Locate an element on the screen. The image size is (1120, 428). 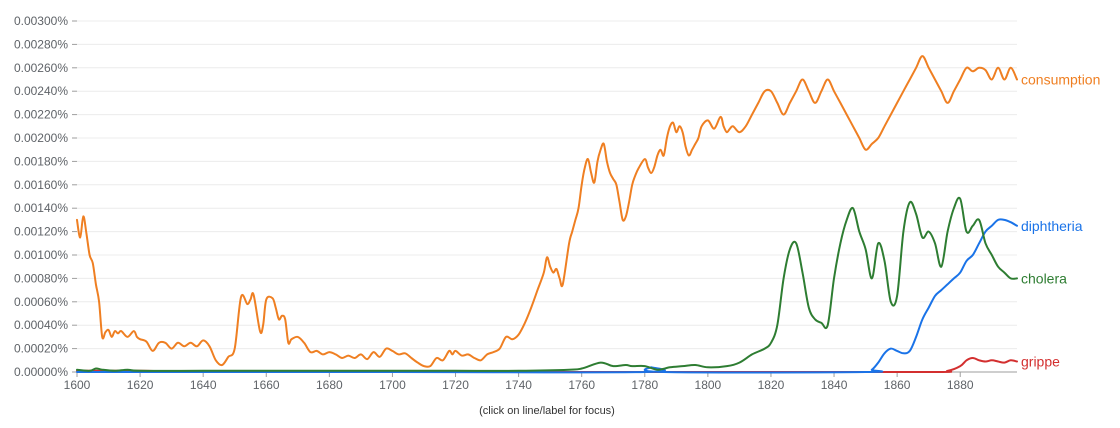
x-tick-label: 1680 is located at coordinates (329, 385).